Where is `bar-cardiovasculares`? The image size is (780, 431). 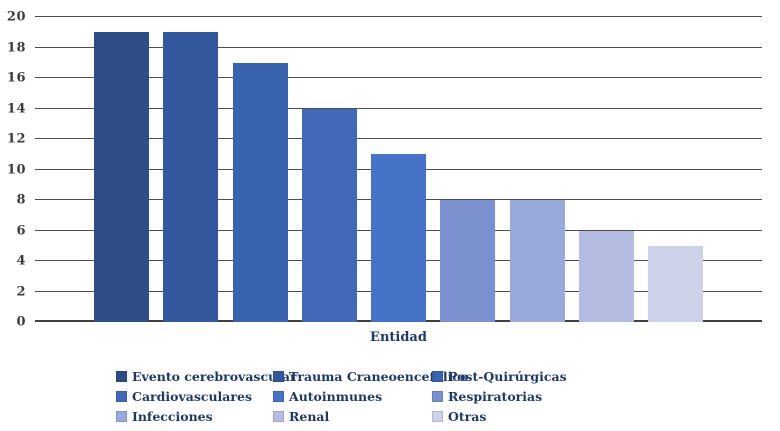
bar-cardiovasculares is located at coordinates (329, 215).